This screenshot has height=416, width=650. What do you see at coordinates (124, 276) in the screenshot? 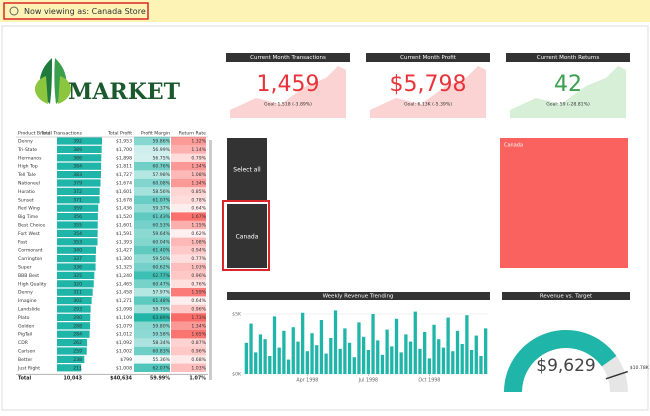
I see `table-cell: $1,240` at bounding box center [124, 276].